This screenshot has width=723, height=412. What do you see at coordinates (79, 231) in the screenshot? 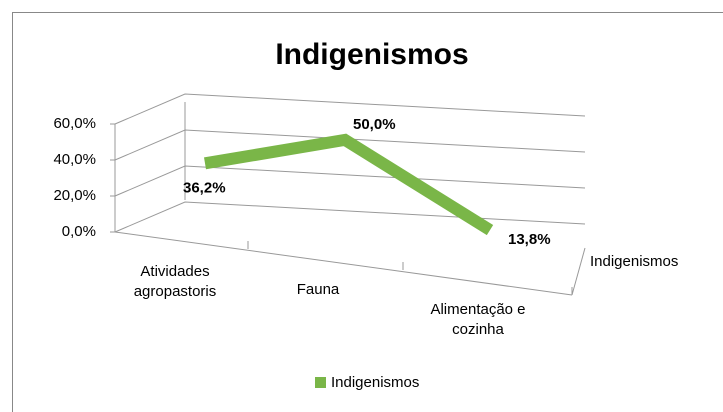
I see `y-tick-label: 0,0%` at bounding box center [79, 231].